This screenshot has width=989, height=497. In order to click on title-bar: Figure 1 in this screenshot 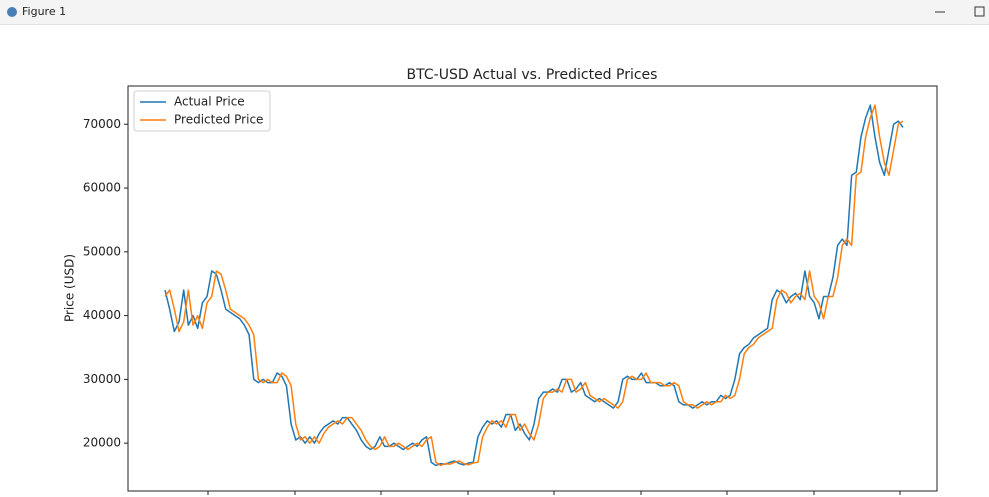, I will do `click(494, 12)`.